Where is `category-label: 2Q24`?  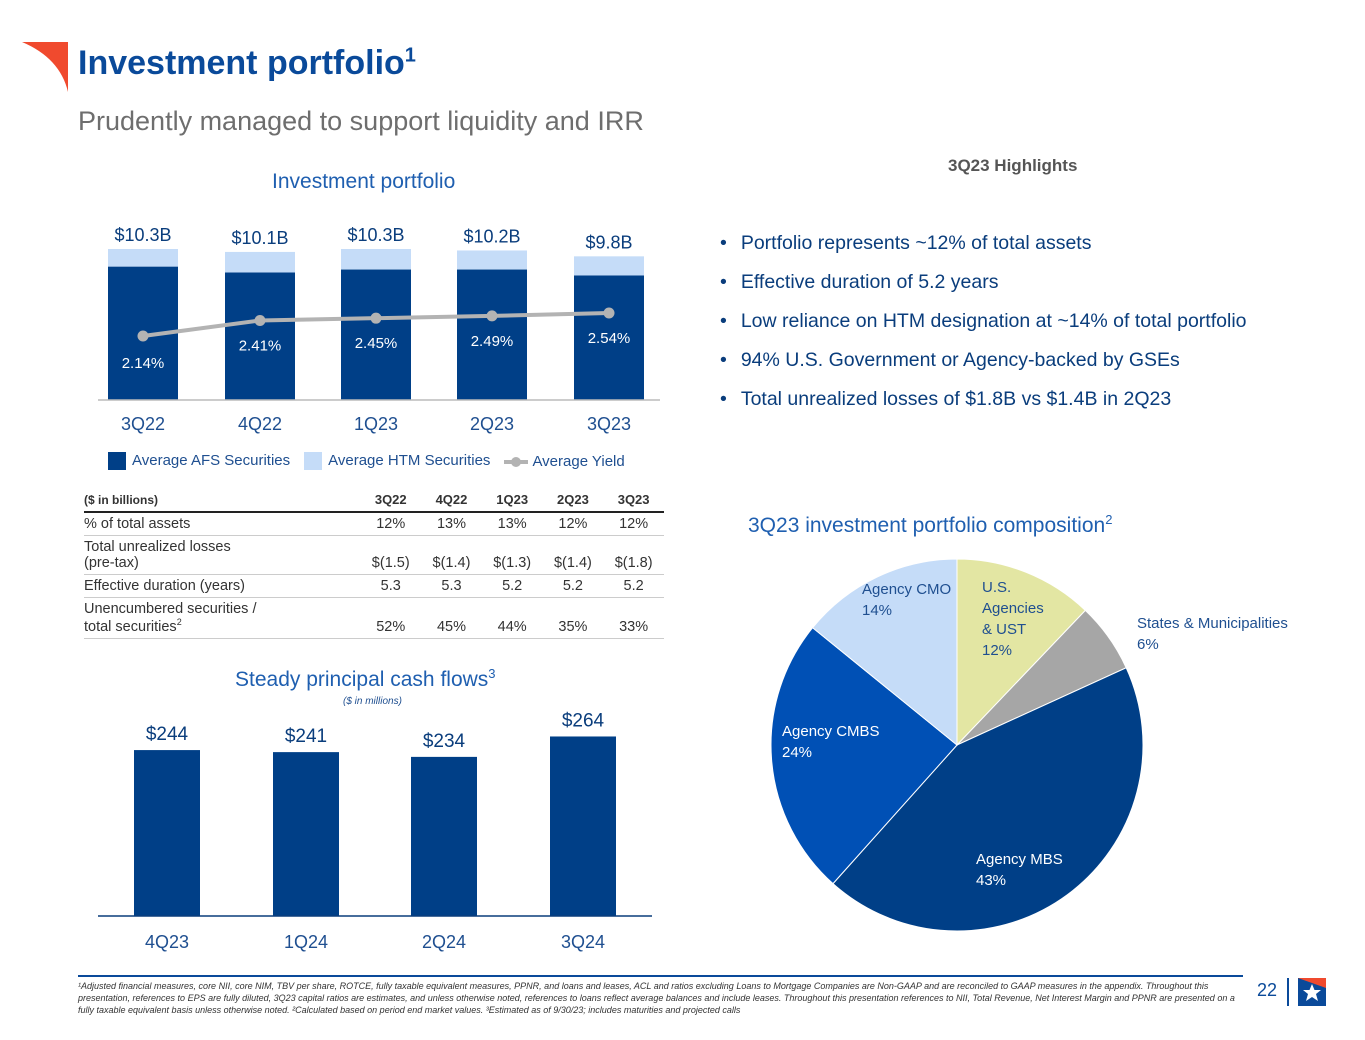
category-label: 2Q24 is located at coordinates (444, 942).